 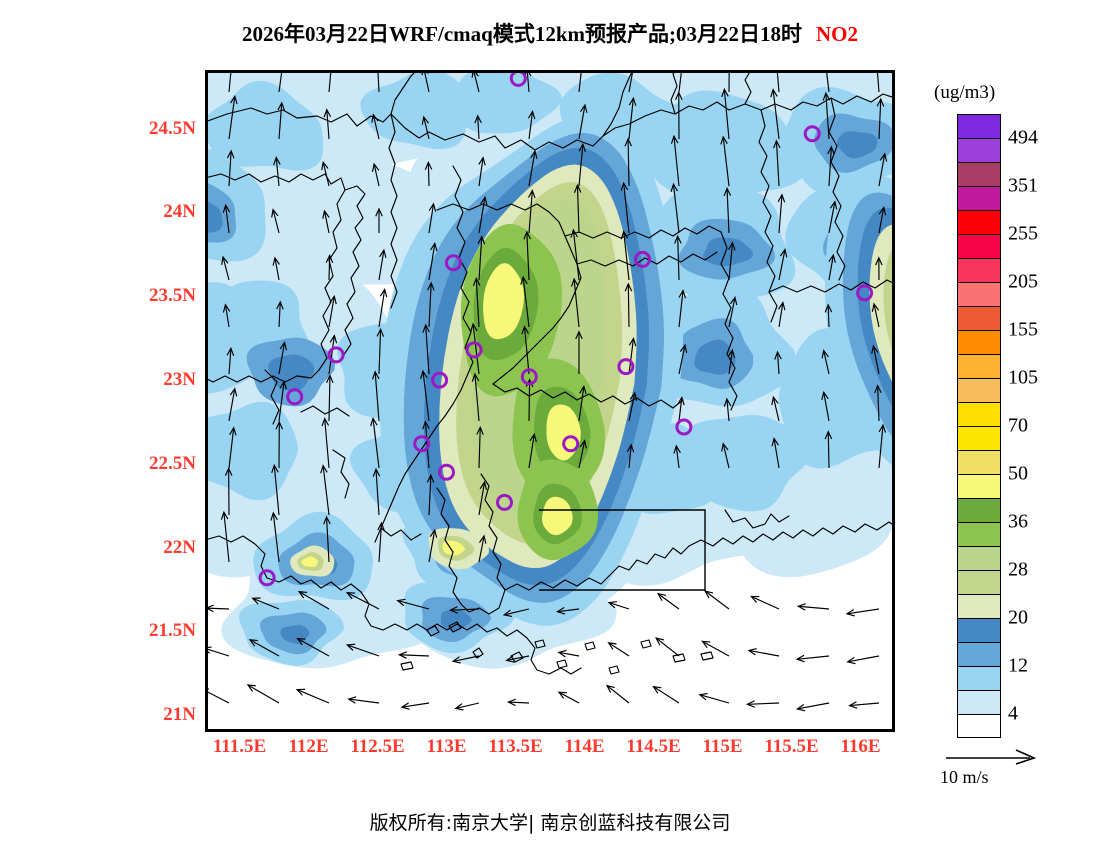 What do you see at coordinates (493, 532) in the screenshot?
I see `coastline-prd-east` at bounding box center [493, 532].